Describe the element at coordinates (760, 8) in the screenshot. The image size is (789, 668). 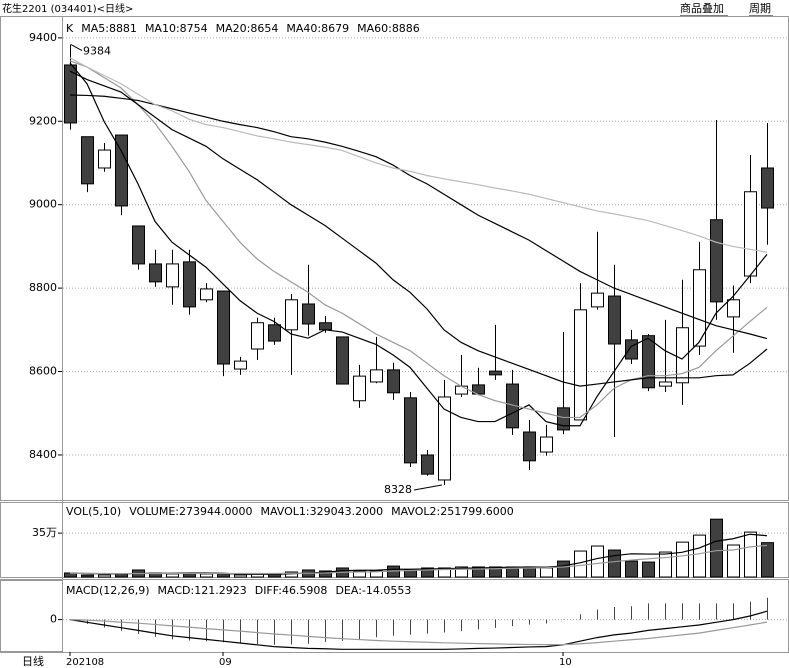
I see `period-button: 周期` at that location.